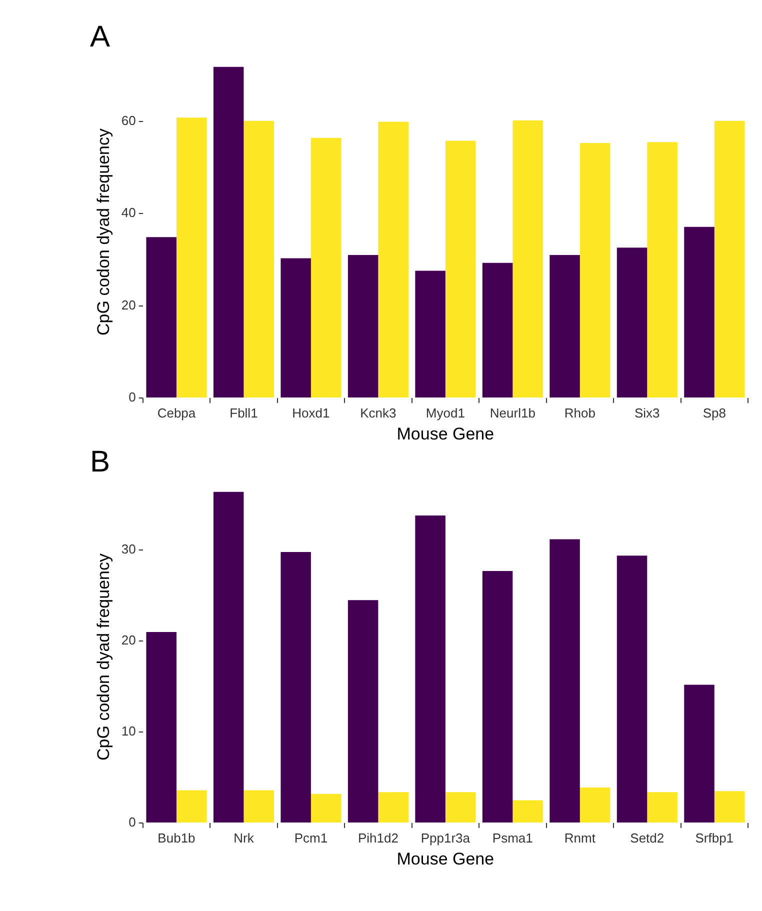  What do you see at coordinates (580, 838) in the screenshot?
I see `x-tick-label: Rnmt` at bounding box center [580, 838].